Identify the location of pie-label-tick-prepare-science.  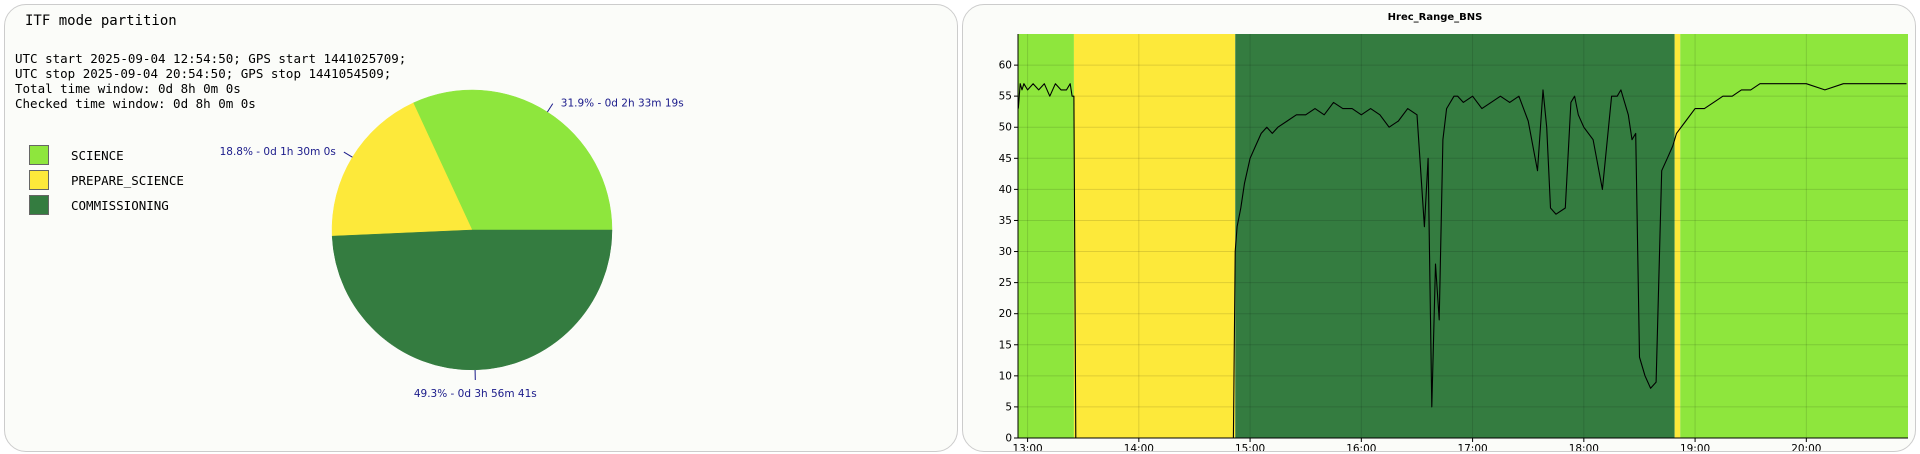
(348, 154).